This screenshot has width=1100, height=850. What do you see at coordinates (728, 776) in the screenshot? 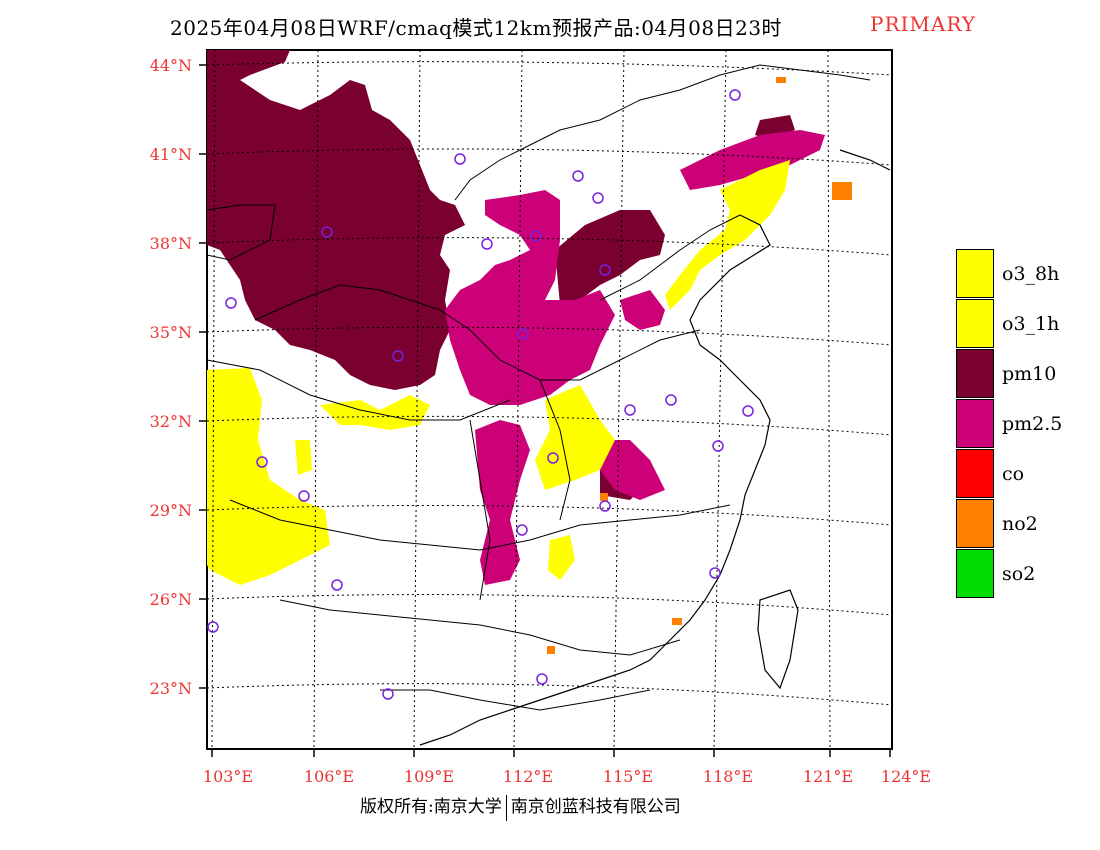
I see `lon-label: 118°E` at bounding box center [728, 776].